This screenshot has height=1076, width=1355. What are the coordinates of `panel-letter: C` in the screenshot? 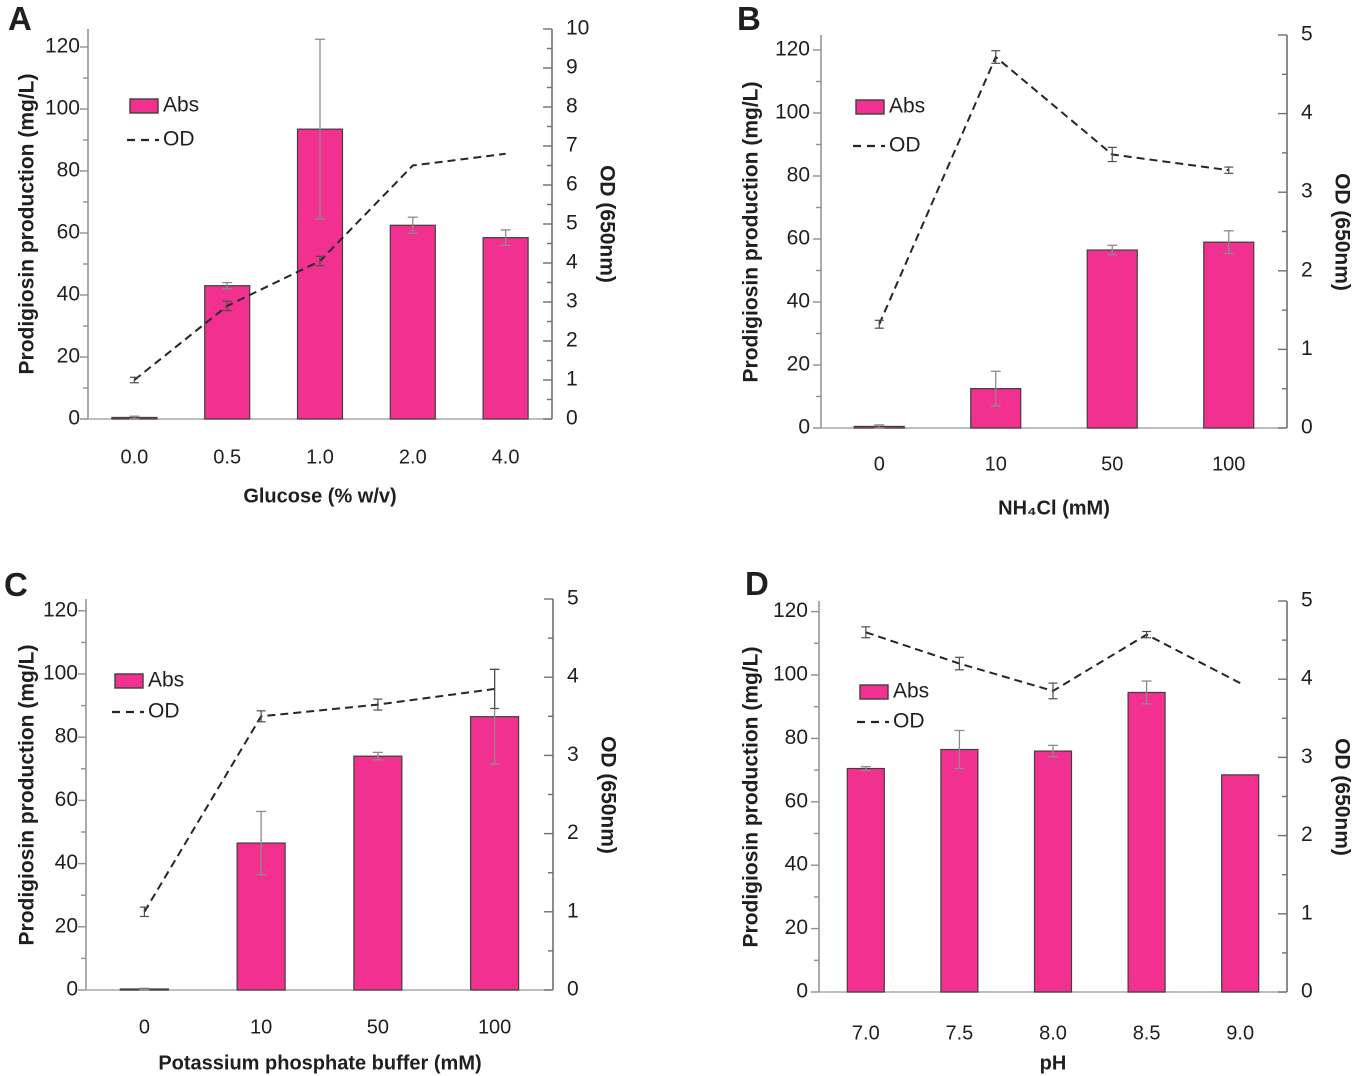 It's located at (16, 584).